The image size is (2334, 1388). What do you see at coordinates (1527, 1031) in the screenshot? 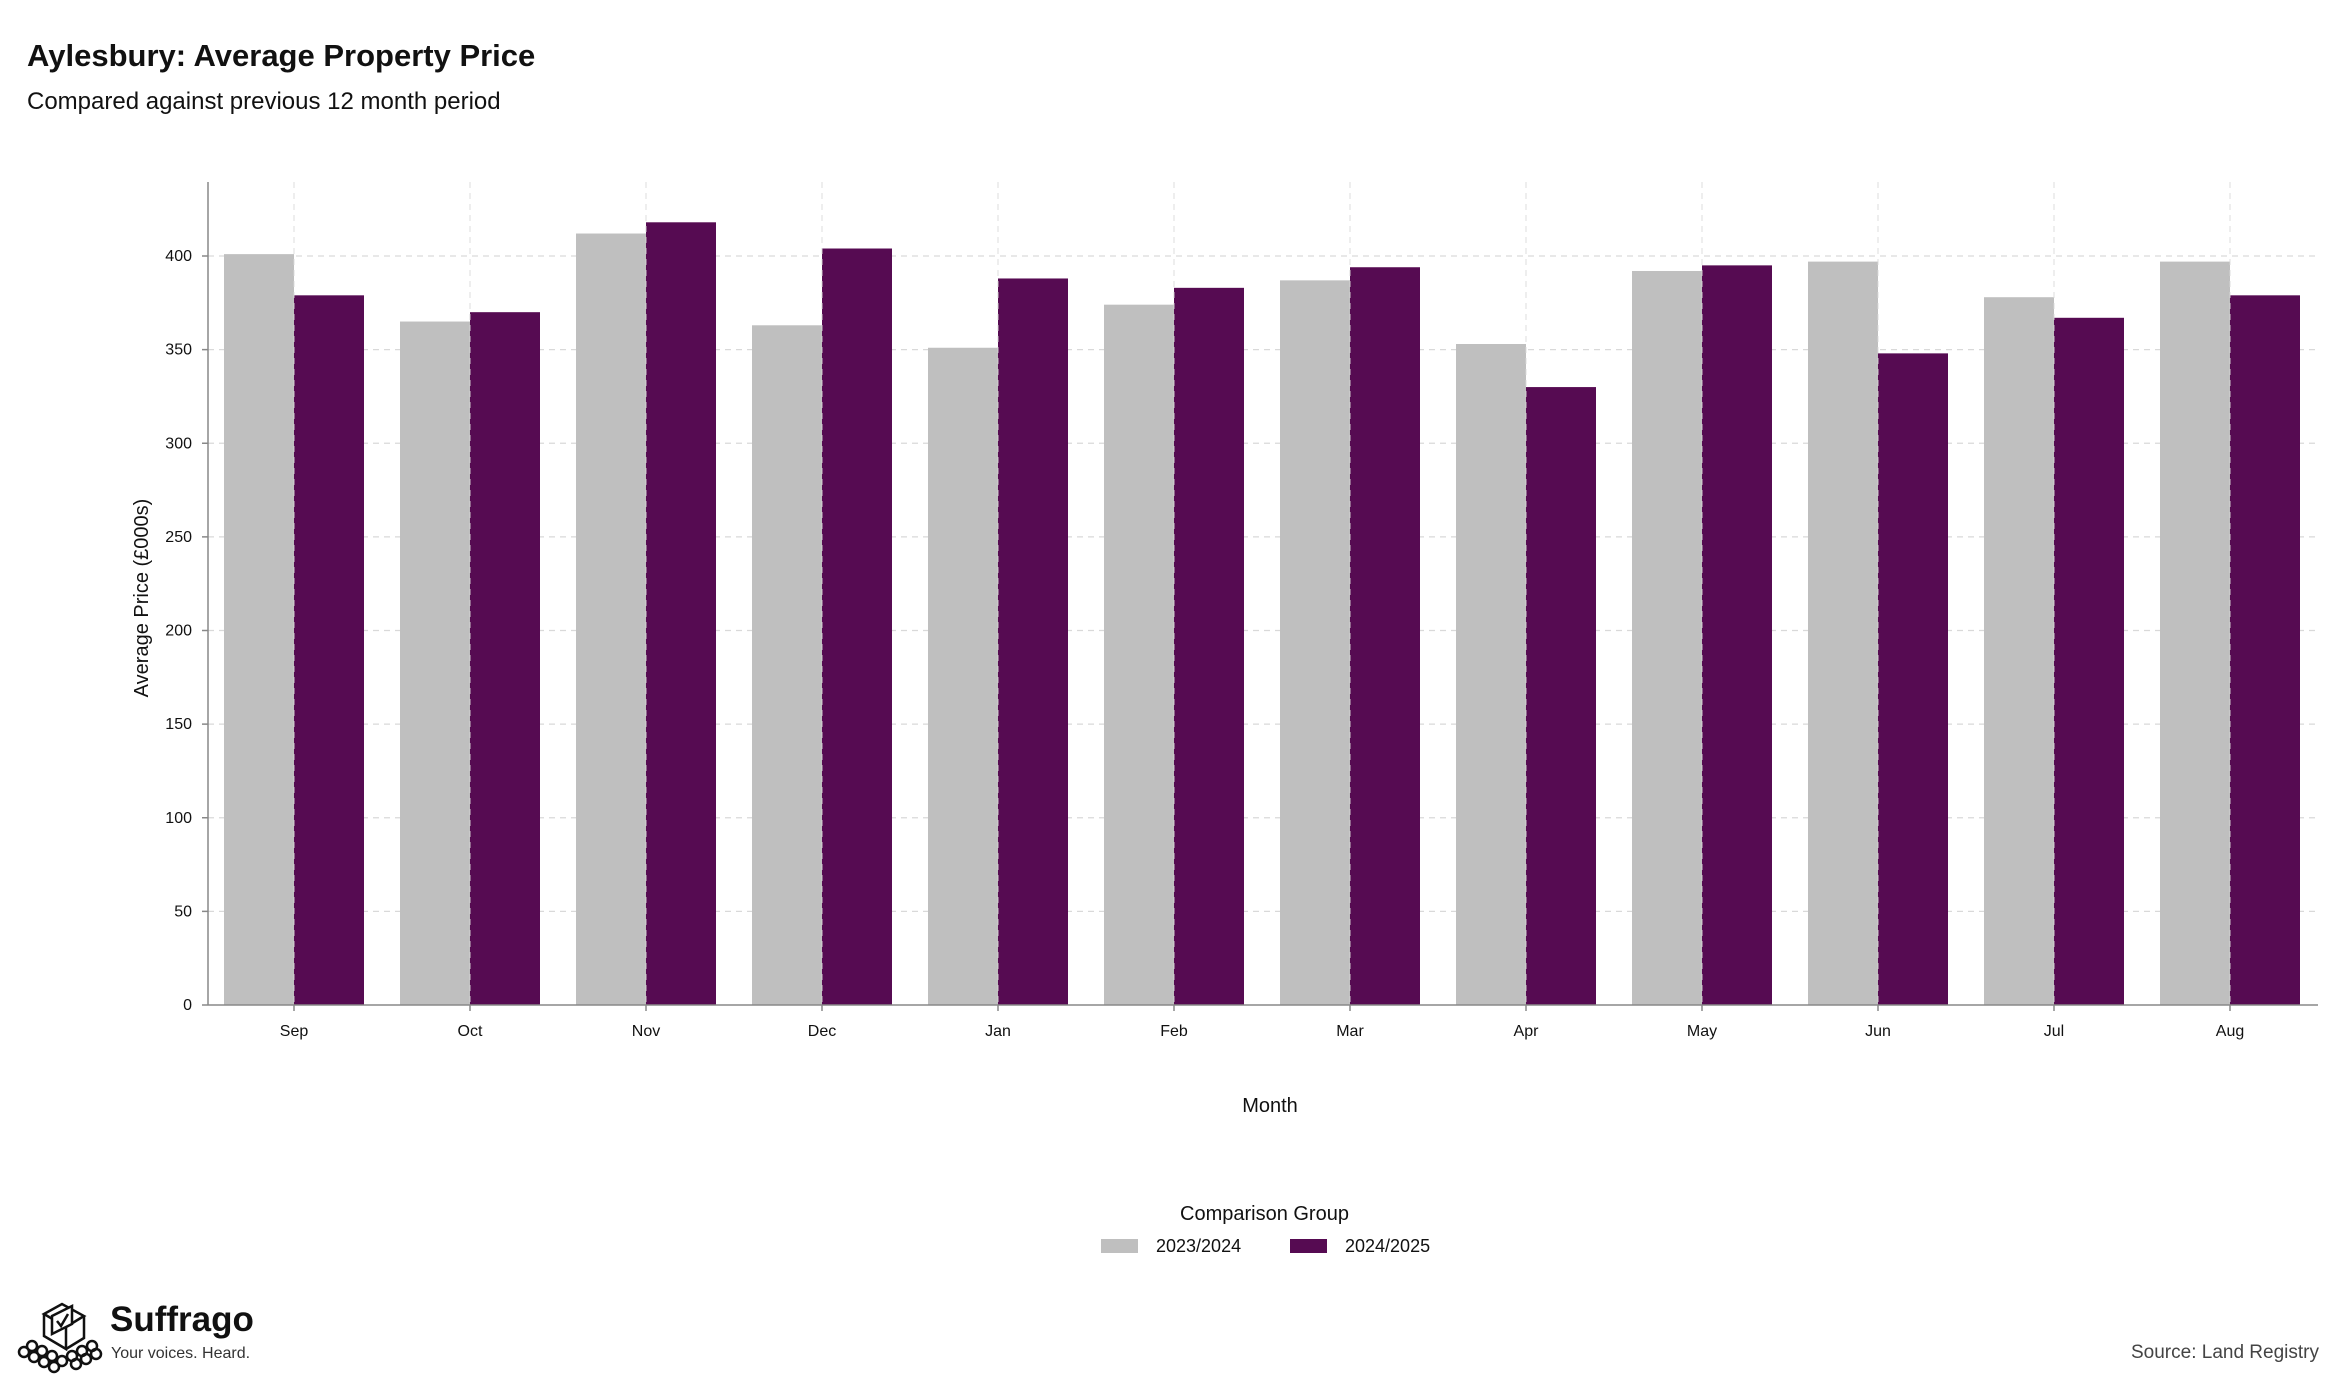
I see `x-tick-label-apr: Apr` at bounding box center [1527, 1031].